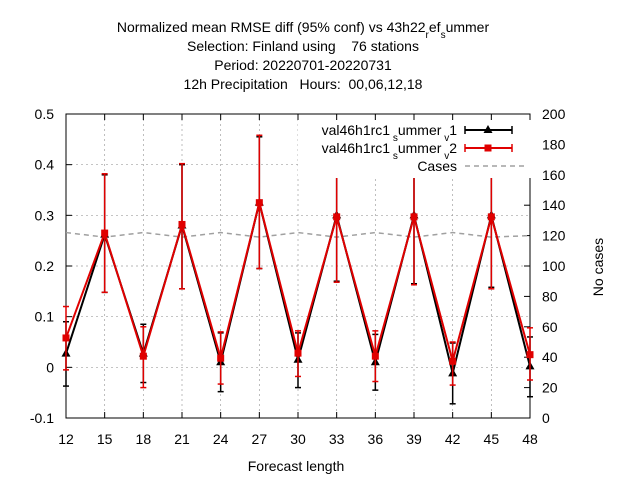 The width and height of the screenshot is (640, 480). I want to click on x-tick-label: 36, so click(376, 439).